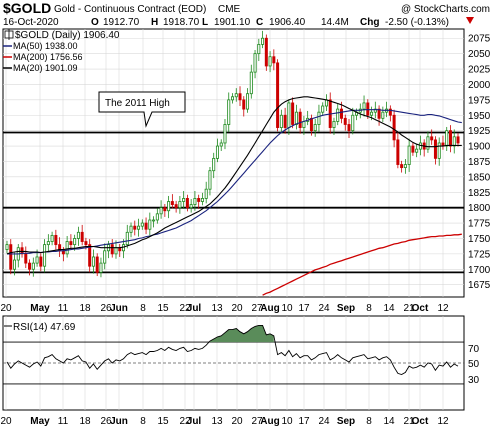 The width and height of the screenshot is (494, 428). What do you see at coordinates (369, 421) in the screenshot?
I see `rsi-x-label-18: 8` at bounding box center [369, 421].